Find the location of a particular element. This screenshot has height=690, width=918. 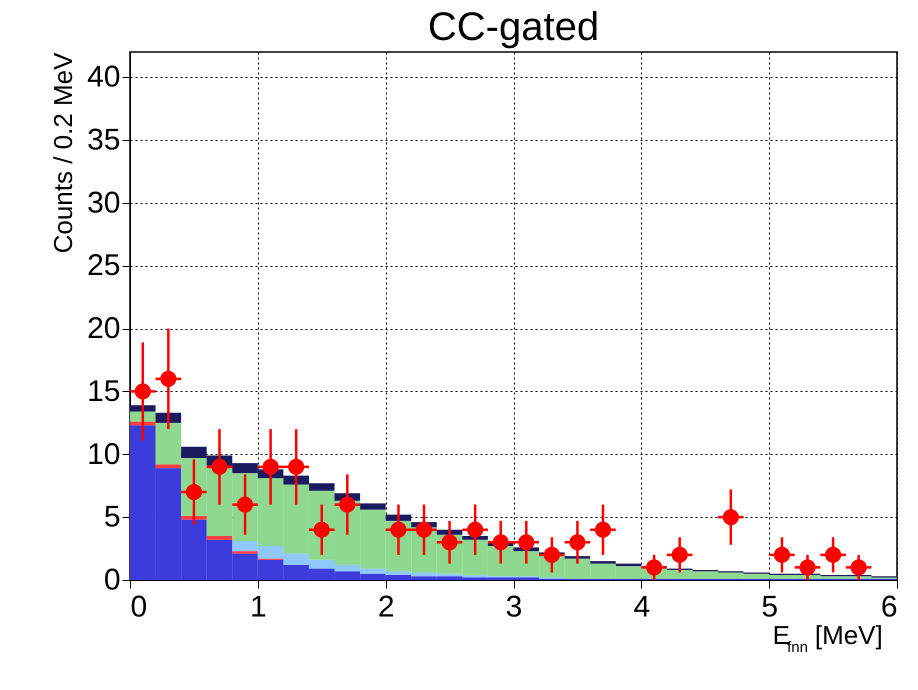

y-tick-label: 30 is located at coordinates (103, 203).